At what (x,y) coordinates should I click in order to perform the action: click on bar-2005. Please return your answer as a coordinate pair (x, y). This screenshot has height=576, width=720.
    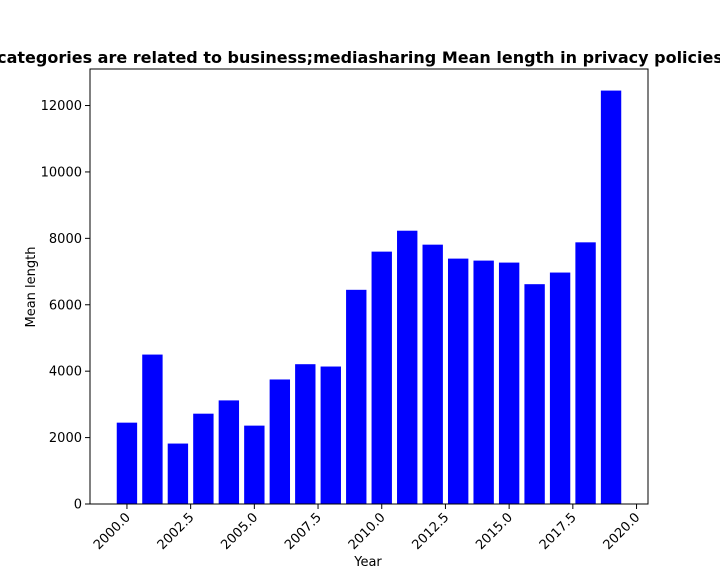
    Looking at the image, I should click on (254, 464).